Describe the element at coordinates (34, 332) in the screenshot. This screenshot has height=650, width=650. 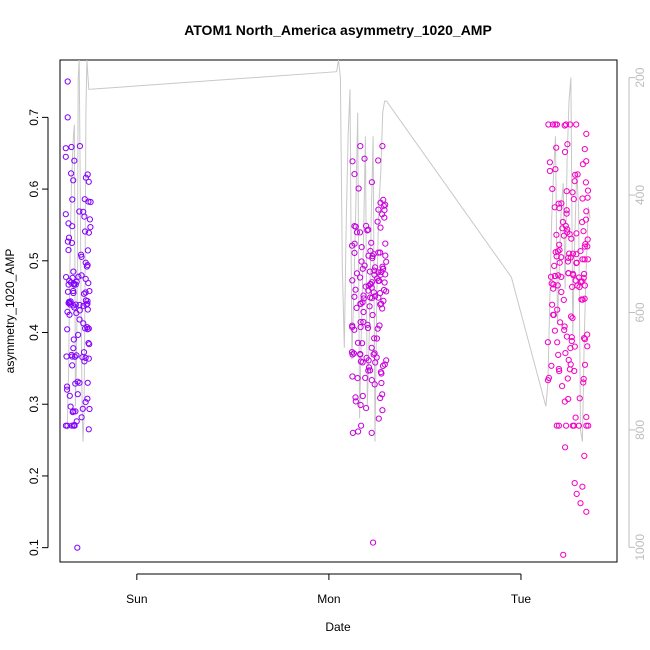
I see `y-tick-label: 0.4` at that location.